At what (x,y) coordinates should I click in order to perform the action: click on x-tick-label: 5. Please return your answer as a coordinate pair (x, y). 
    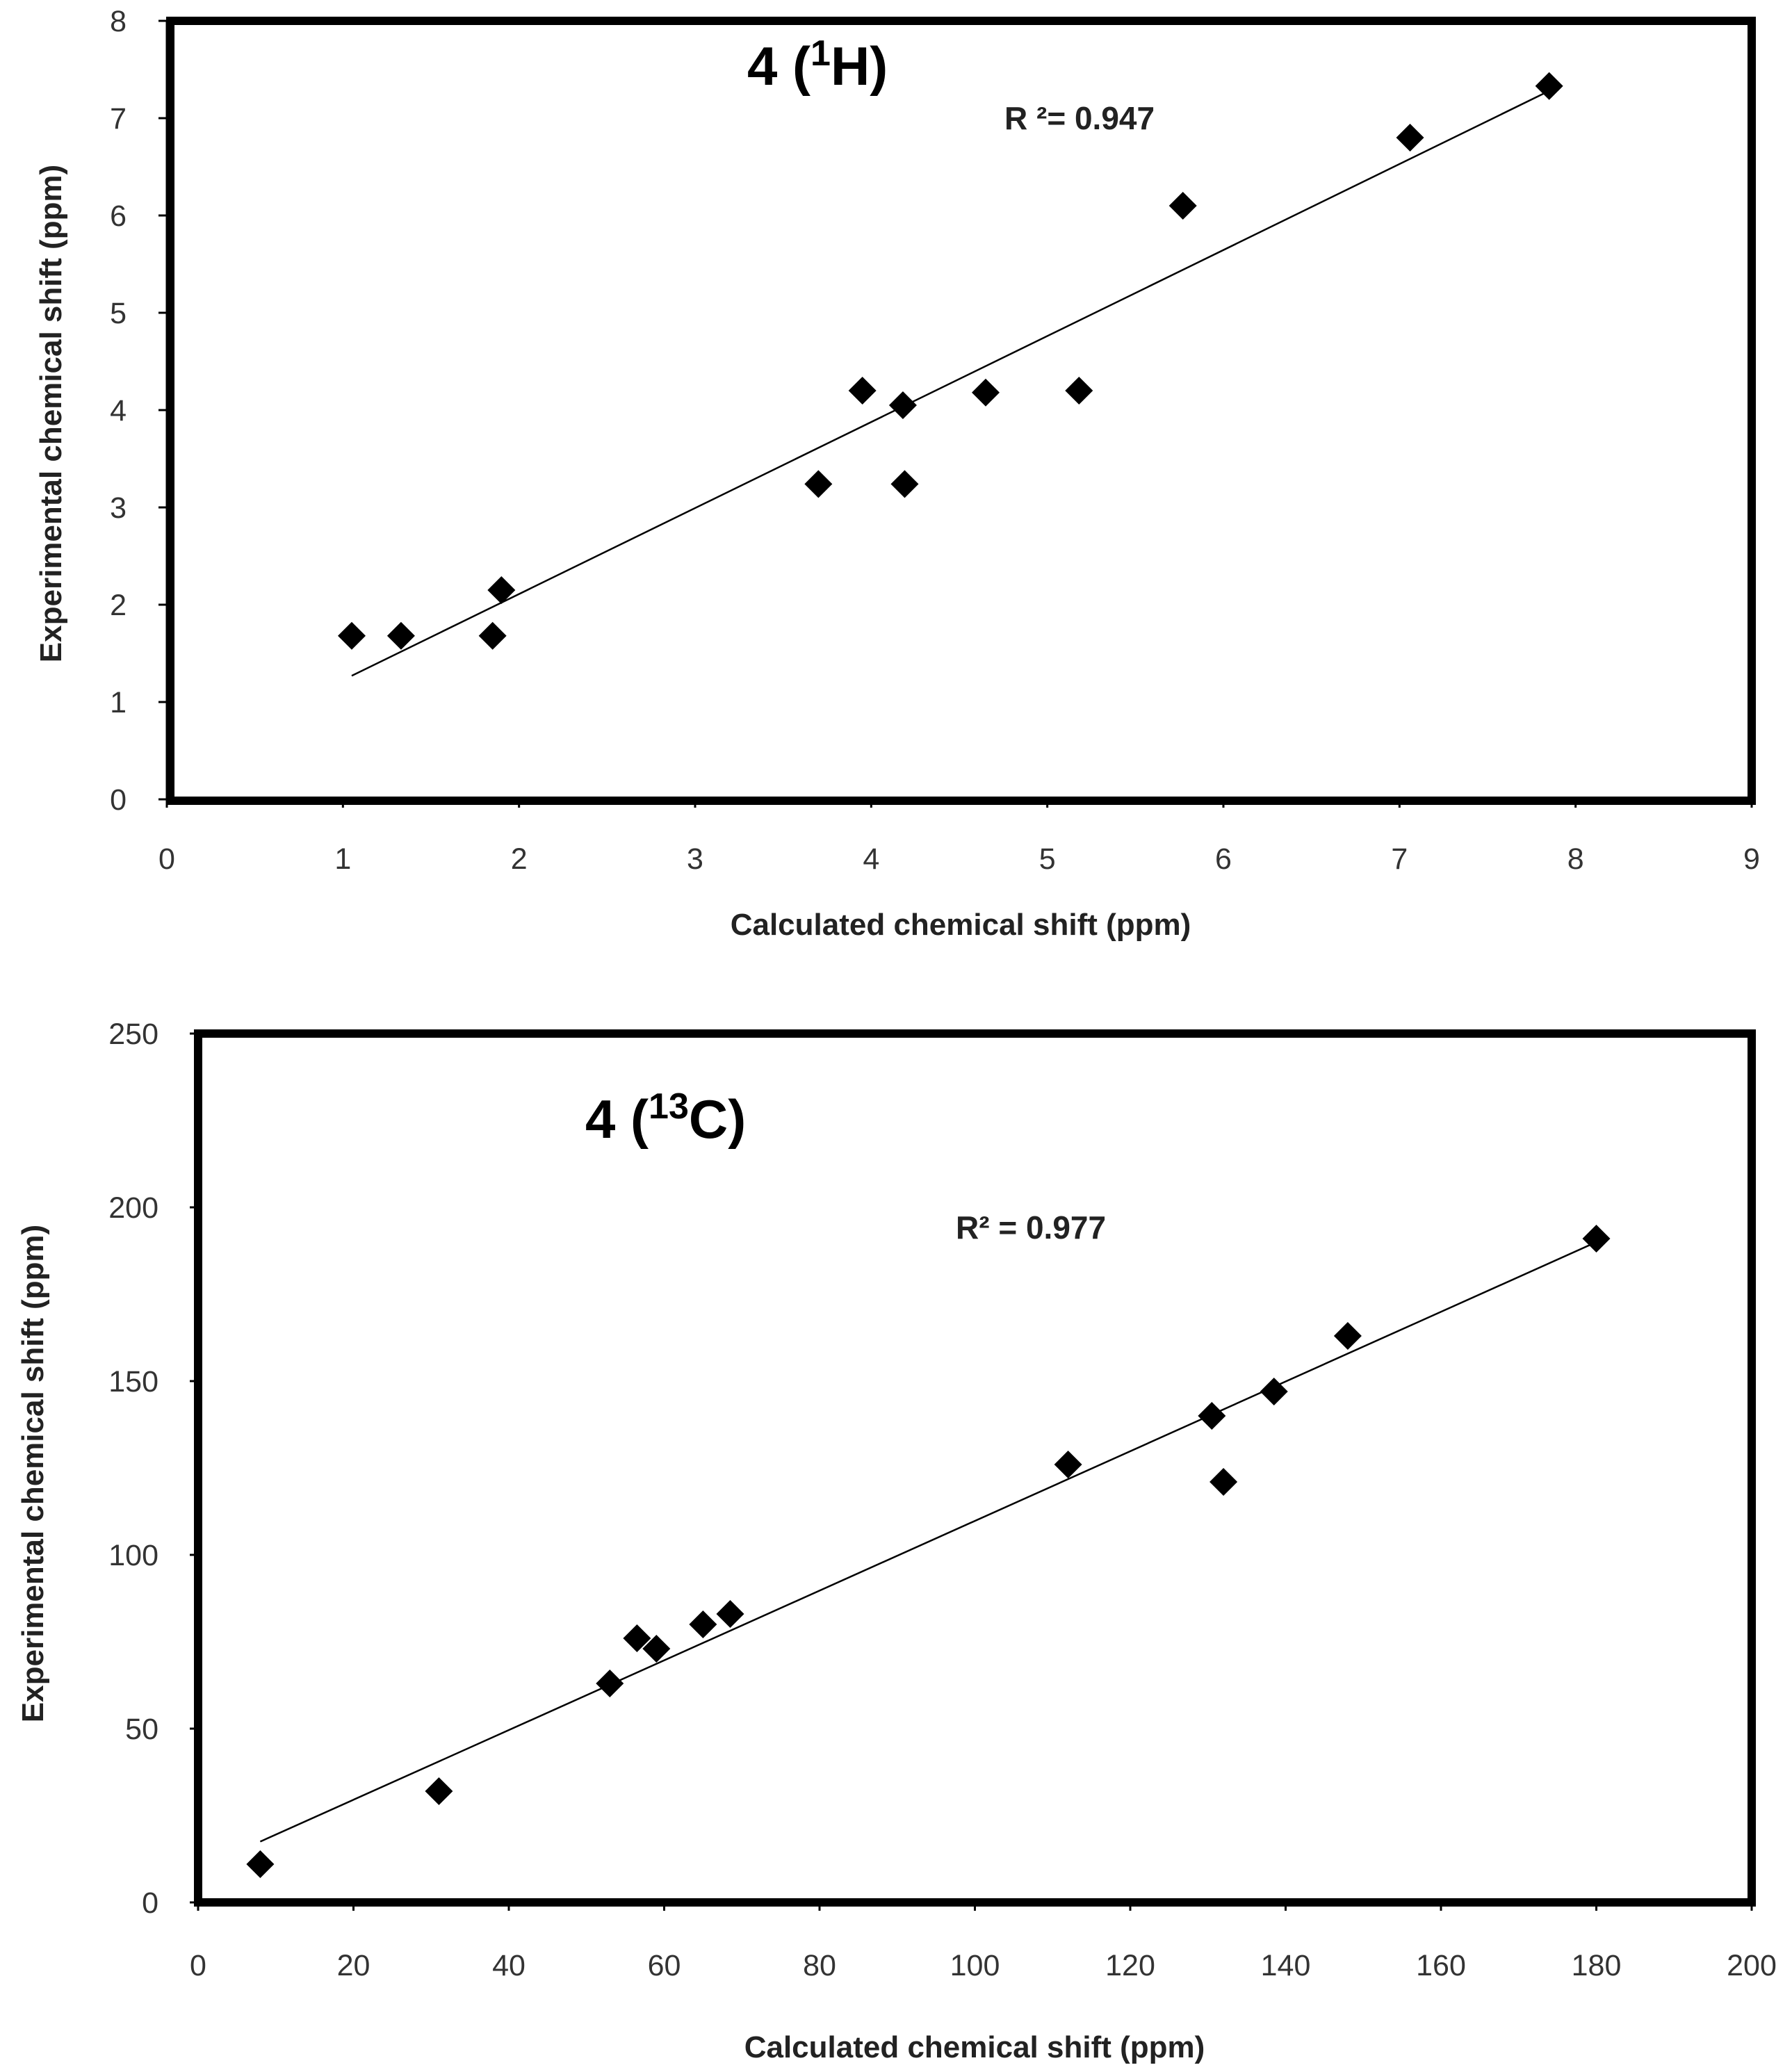
    Looking at the image, I should click on (1047, 859).